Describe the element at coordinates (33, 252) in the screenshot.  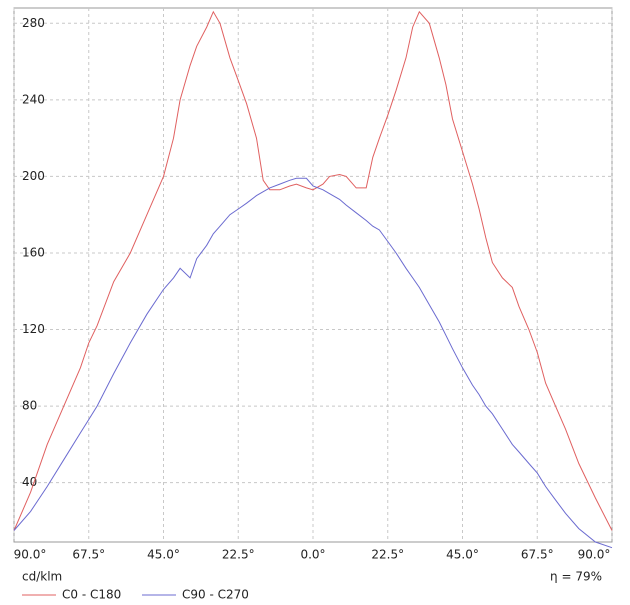
I see `y-tick-label: 160` at that location.